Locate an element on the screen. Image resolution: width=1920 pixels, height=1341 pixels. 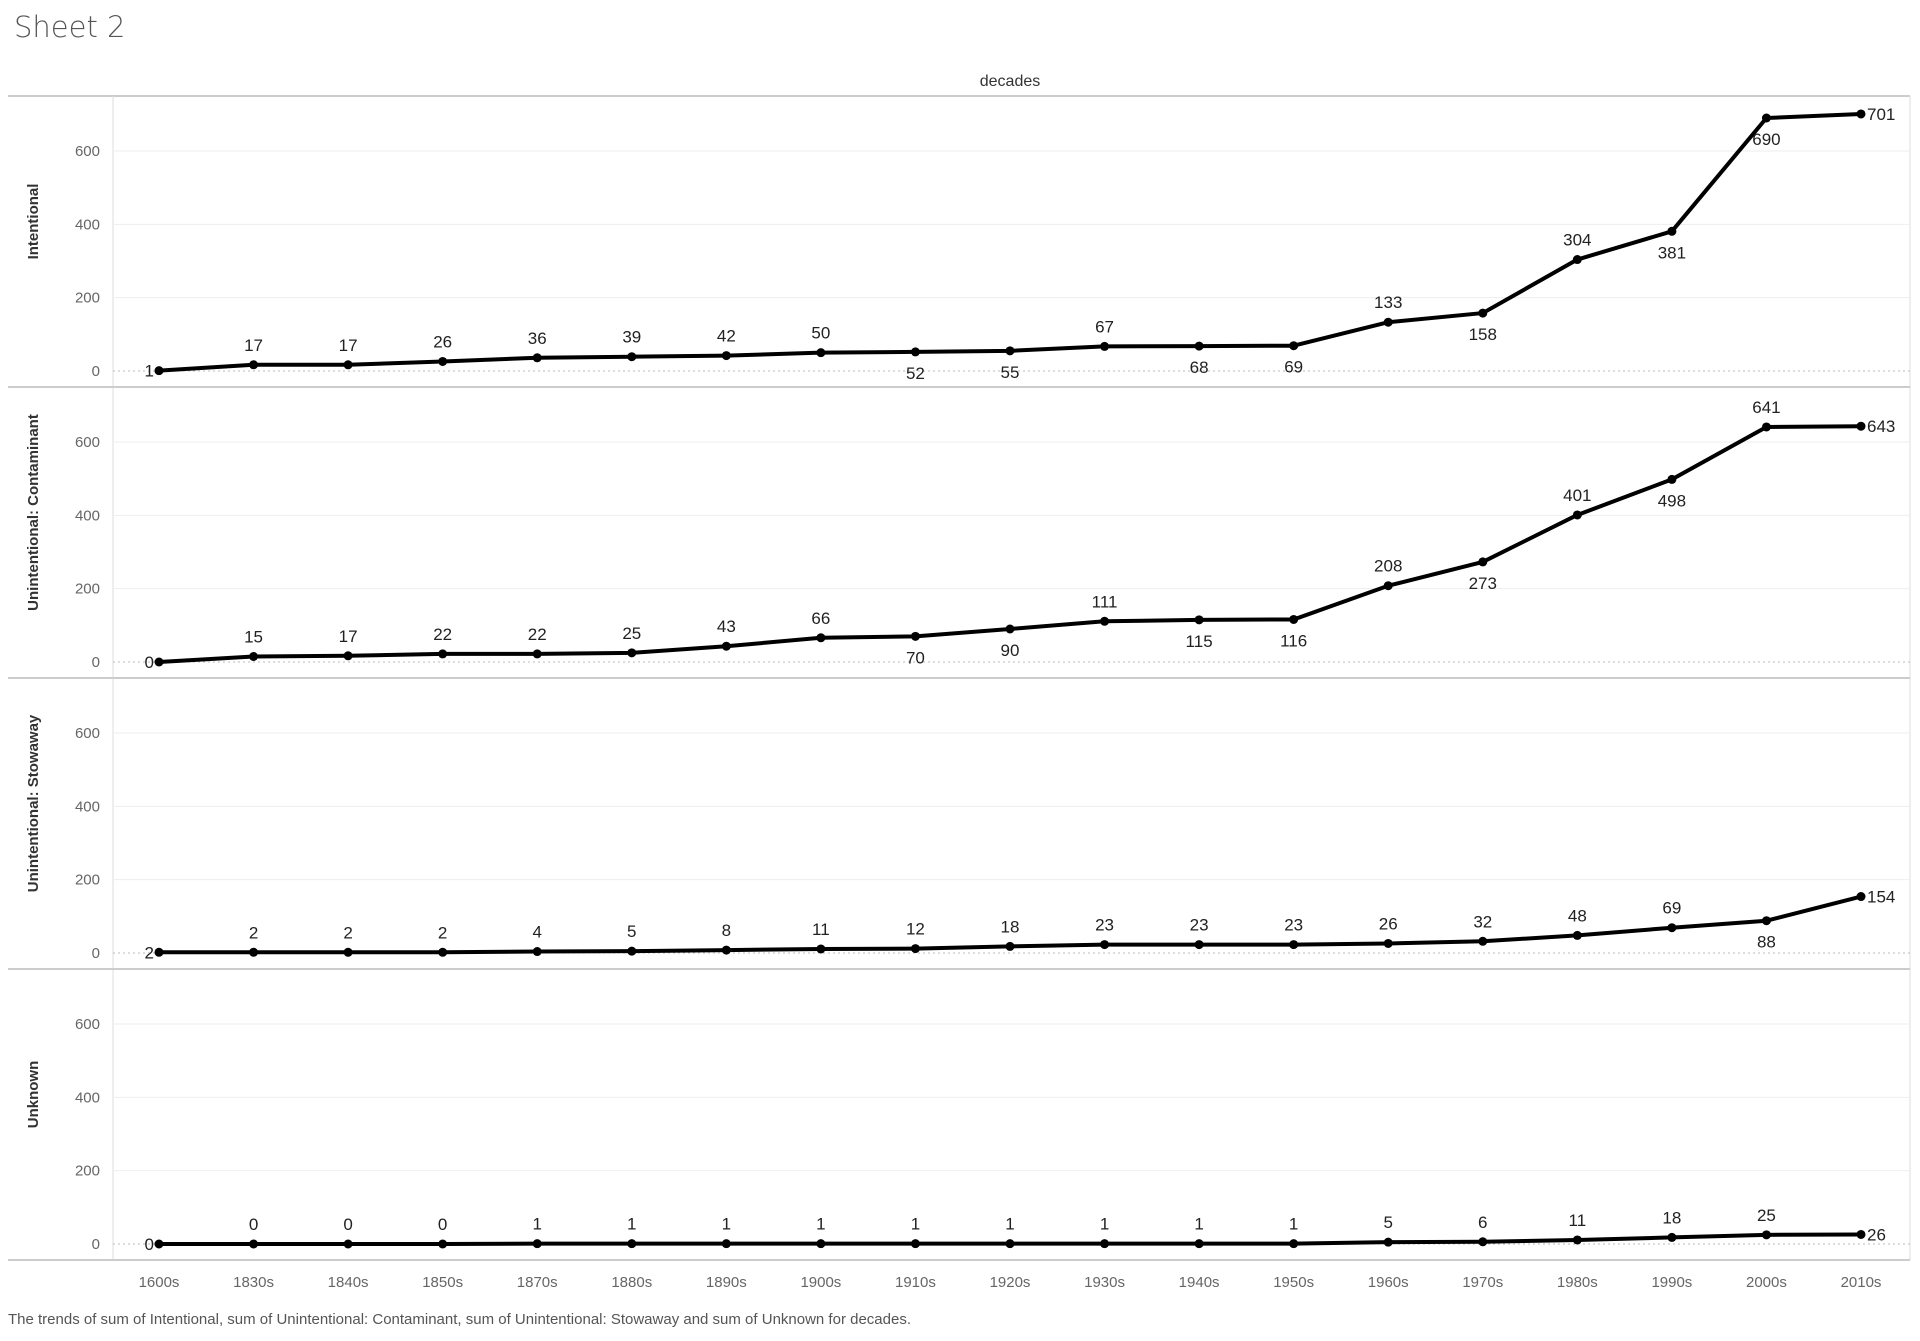
x-tick-label: 1900s is located at coordinates (820, 1282).